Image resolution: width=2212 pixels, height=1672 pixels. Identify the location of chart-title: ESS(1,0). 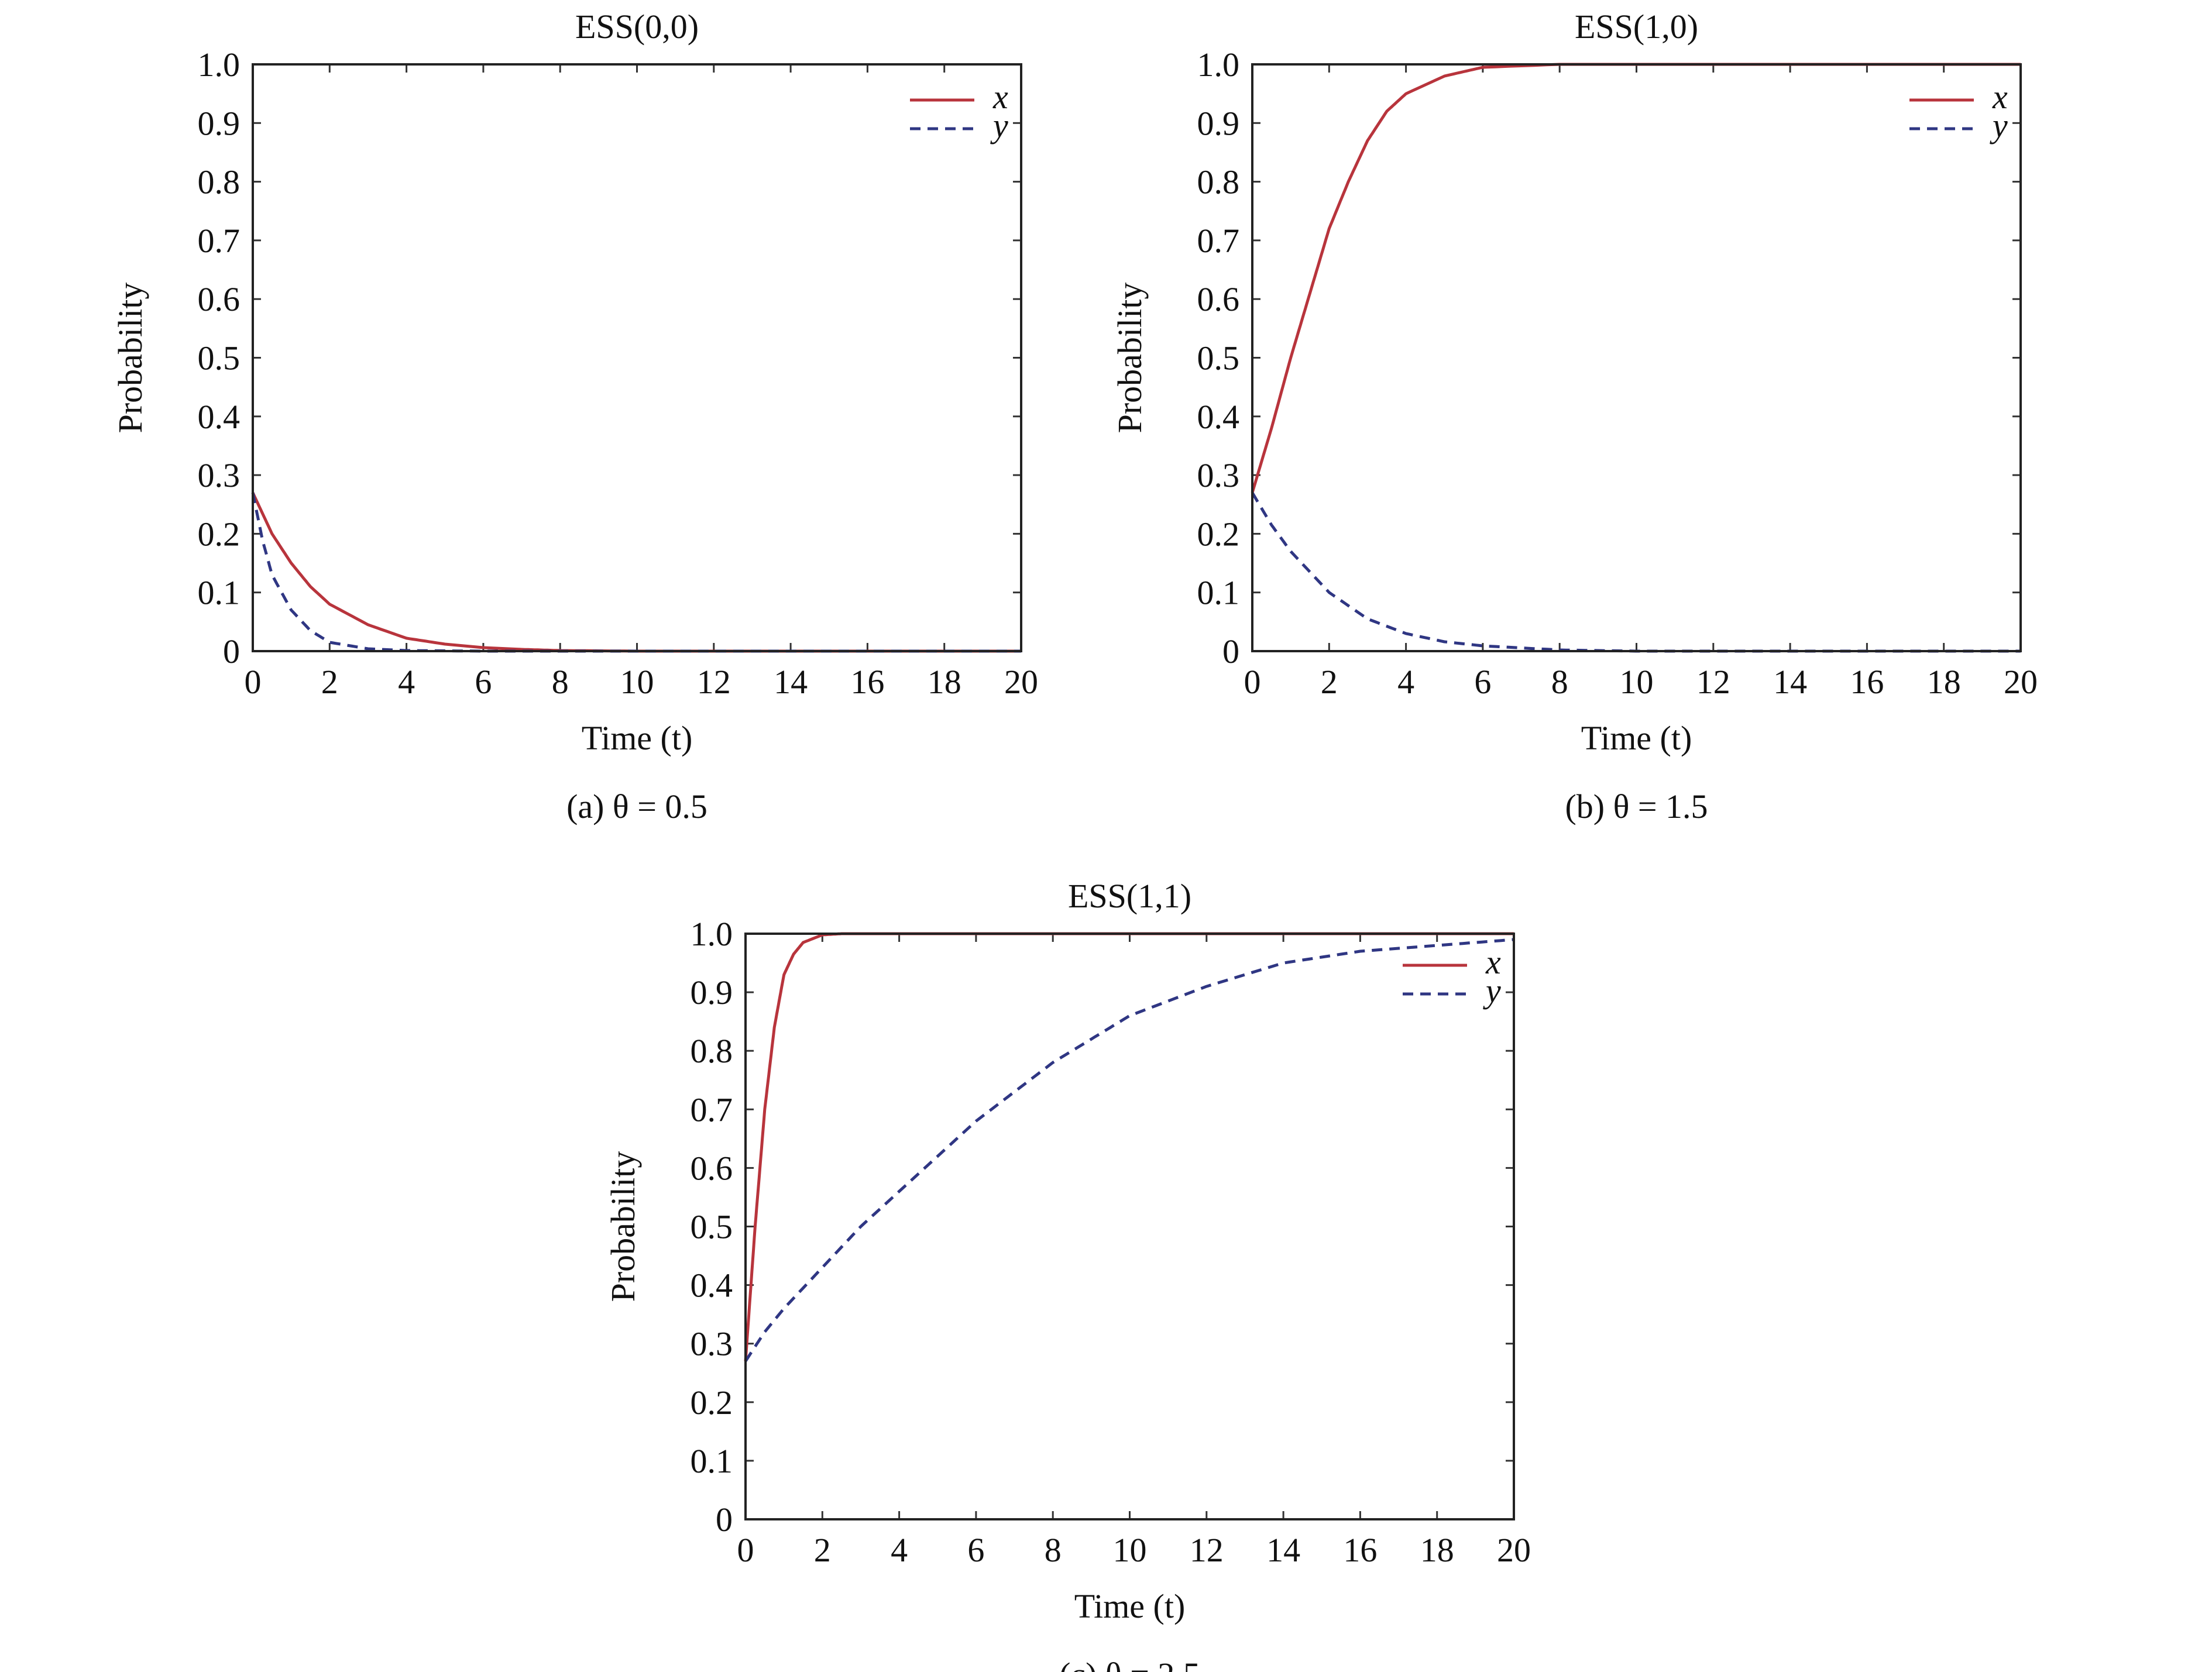
(1636, 27).